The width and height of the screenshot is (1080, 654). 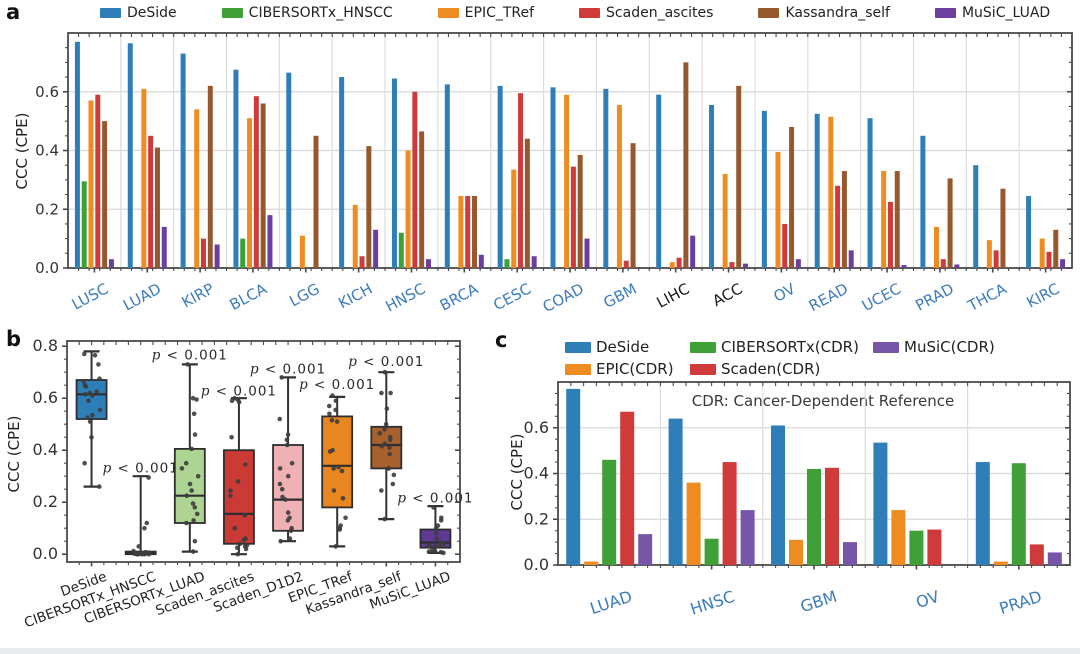 What do you see at coordinates (553, 177) in the screenshot?
I see `bar-COAD-DeSide` at bounding box center [553, 177].